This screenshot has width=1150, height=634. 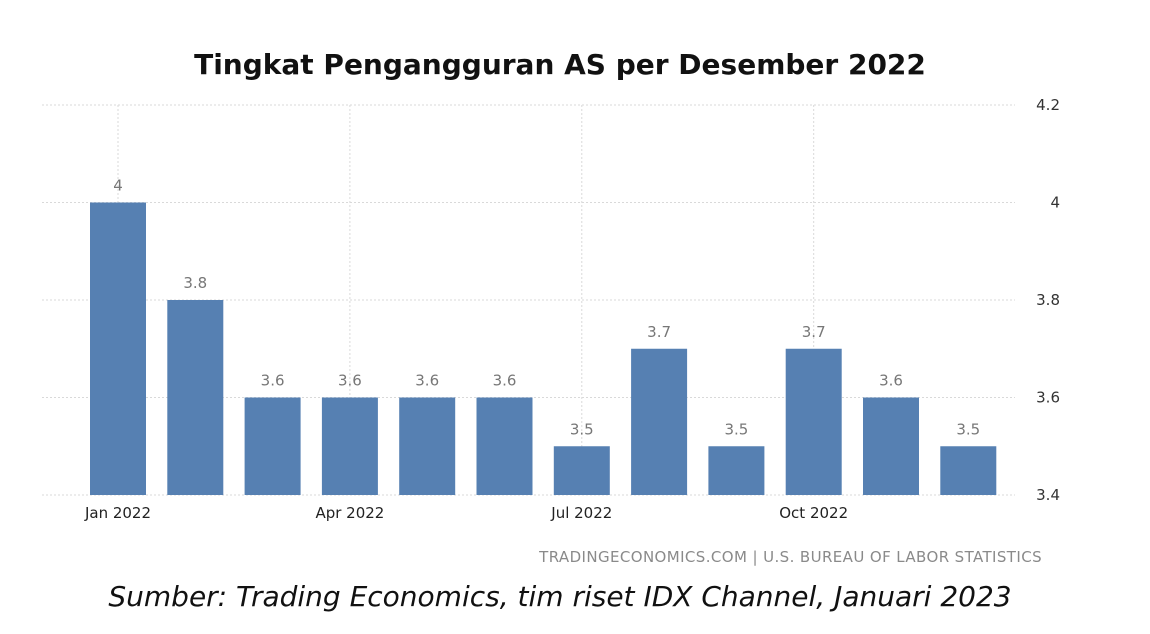 What do you see at coordinates (195, 283) in the screenshot?
I see `value-label: 3.8` at bounding box center [195, 283].